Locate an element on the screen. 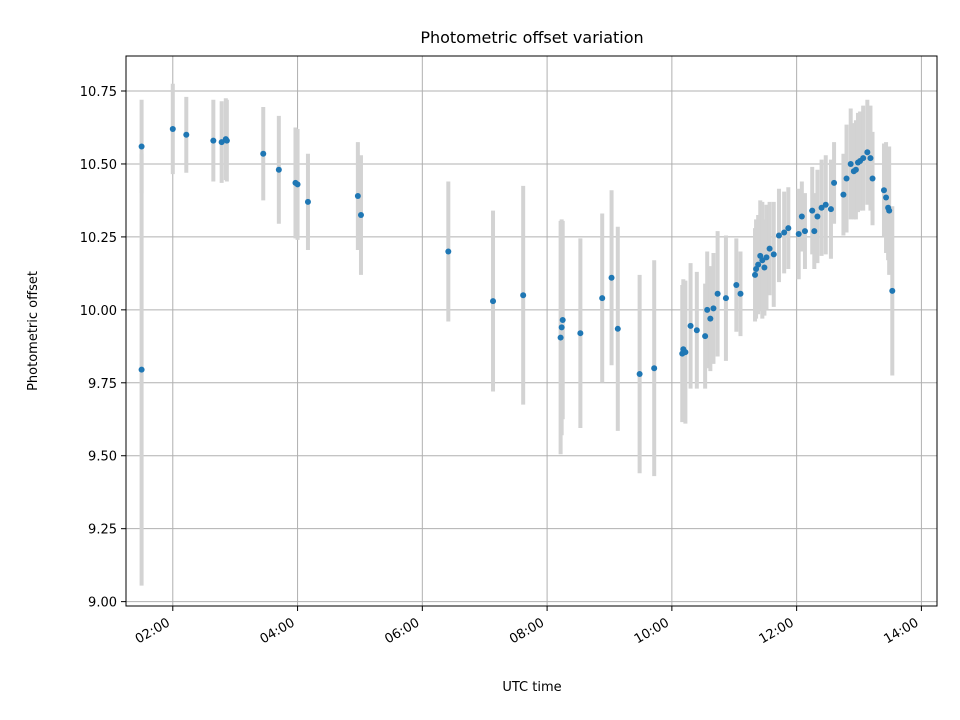 This screenshot has height=720, width=960. y-axis-ticks: 9.00 9.25 9.50 9.75 10.00 10.25 10.50 10.75 is located at coordinates (103, 348).